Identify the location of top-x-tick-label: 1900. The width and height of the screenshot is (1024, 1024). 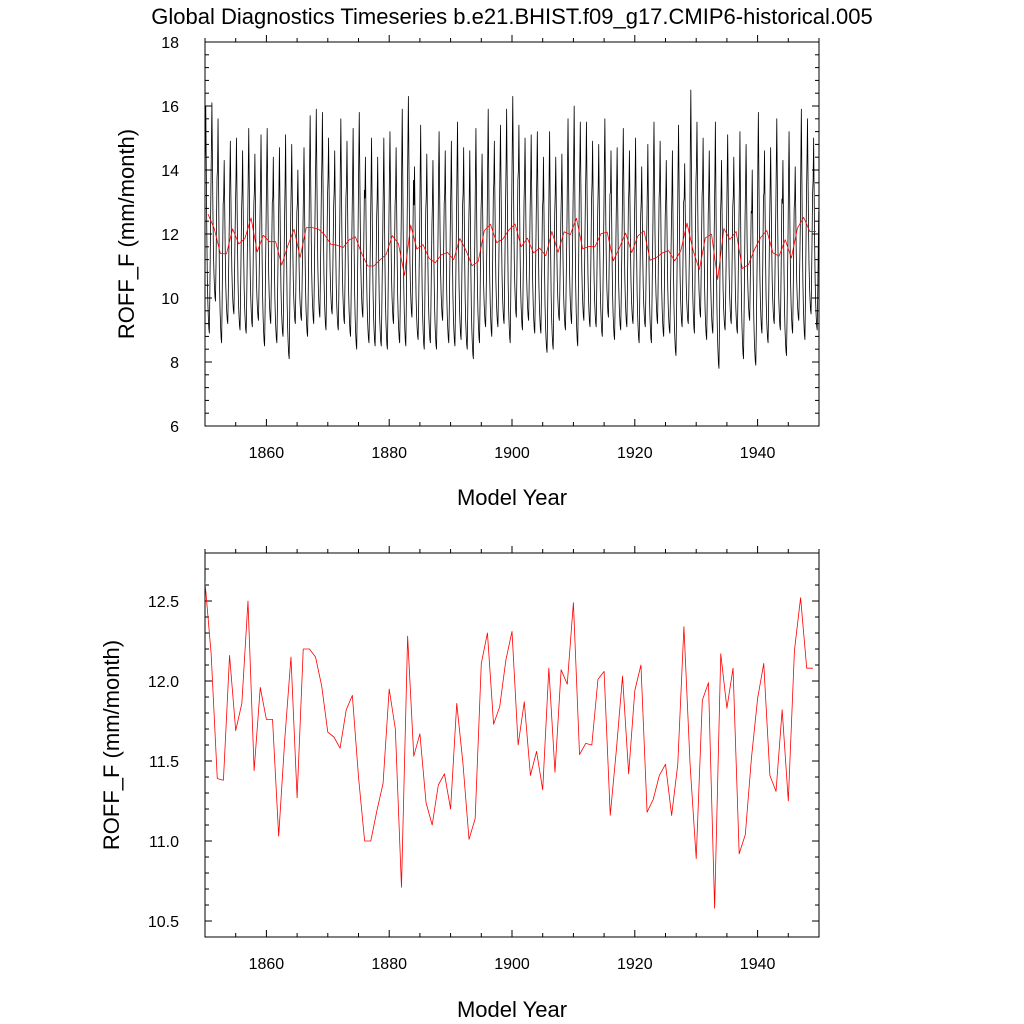
(512, 453).